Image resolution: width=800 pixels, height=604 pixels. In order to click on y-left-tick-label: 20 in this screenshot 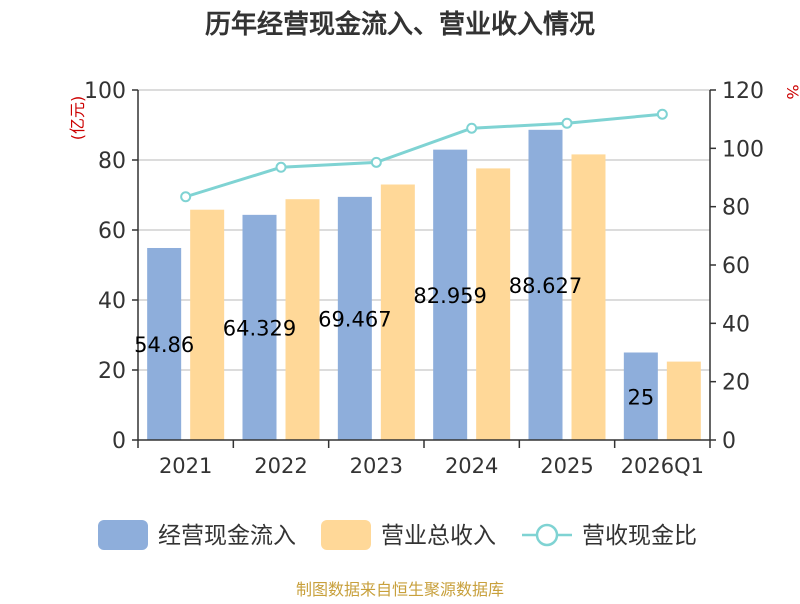, I will do `click(112, 371)`.